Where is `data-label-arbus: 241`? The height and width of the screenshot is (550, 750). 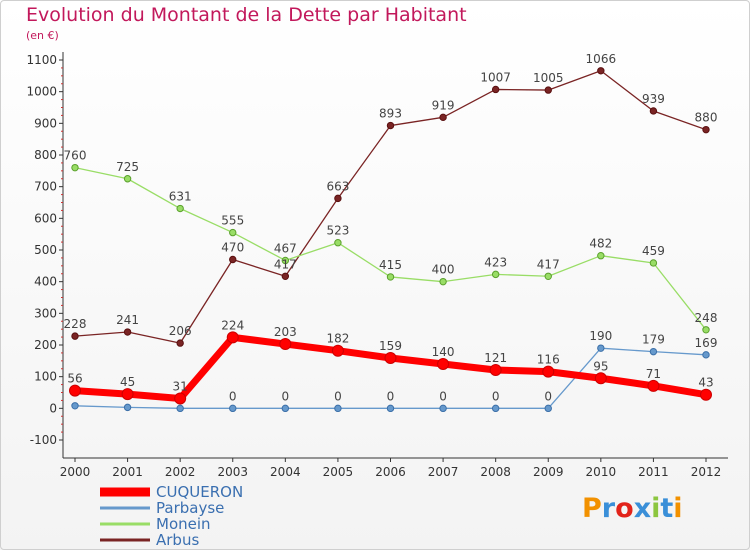 data-label-arbus: 241 is located at coordinates (127, 320).